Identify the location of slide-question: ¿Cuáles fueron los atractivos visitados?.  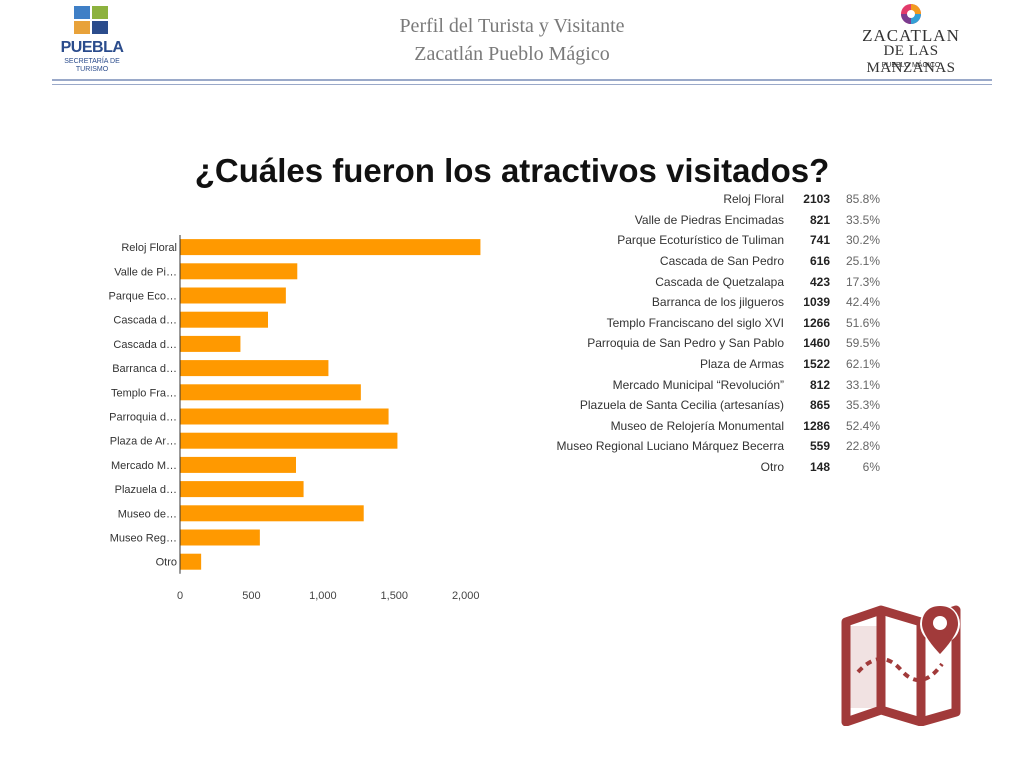
(512, 170).